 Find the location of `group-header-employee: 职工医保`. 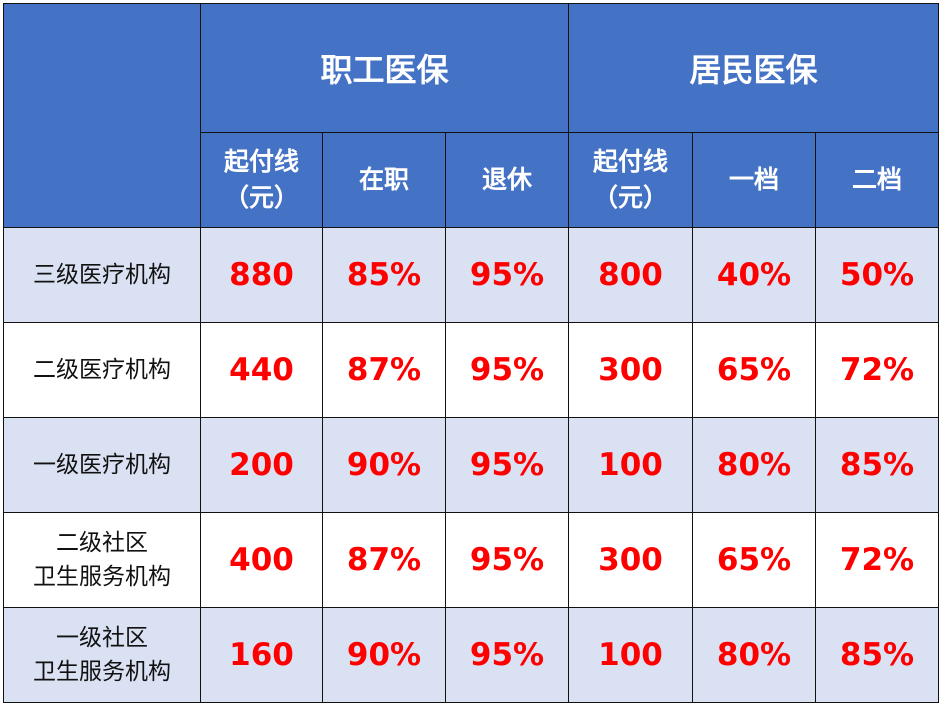

group-header-employee: 职工医保 is located at coordinates (384, 68).